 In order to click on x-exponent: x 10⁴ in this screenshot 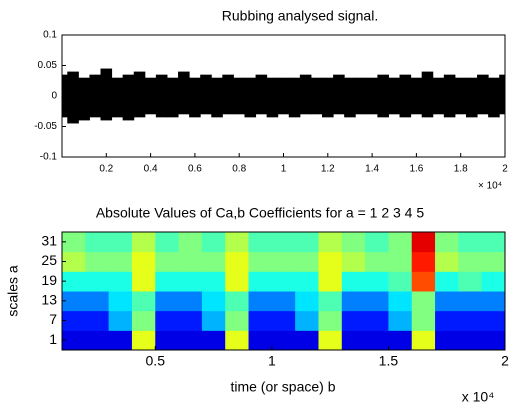, I will do `click(478, 397)`.